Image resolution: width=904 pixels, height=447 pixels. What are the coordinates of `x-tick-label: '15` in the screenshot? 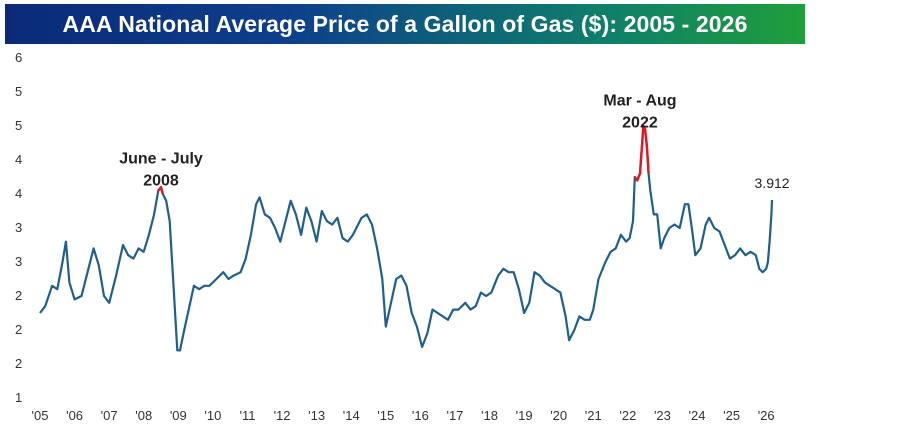 It's located at (385, 415).